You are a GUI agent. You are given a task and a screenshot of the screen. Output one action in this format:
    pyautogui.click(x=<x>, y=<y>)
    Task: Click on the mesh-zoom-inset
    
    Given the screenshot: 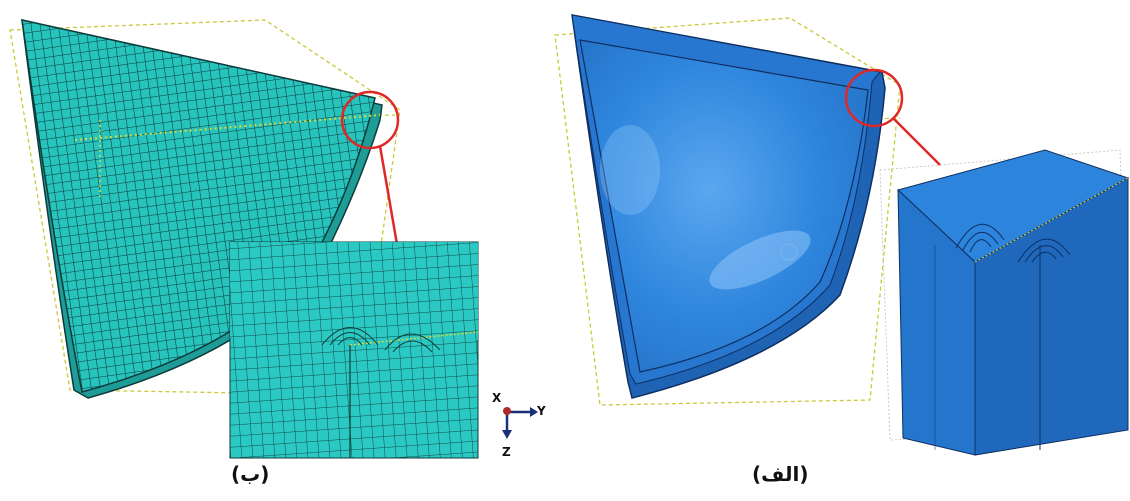 What is the action you would take?
    pyautogui.click(x=354, y=350)
    